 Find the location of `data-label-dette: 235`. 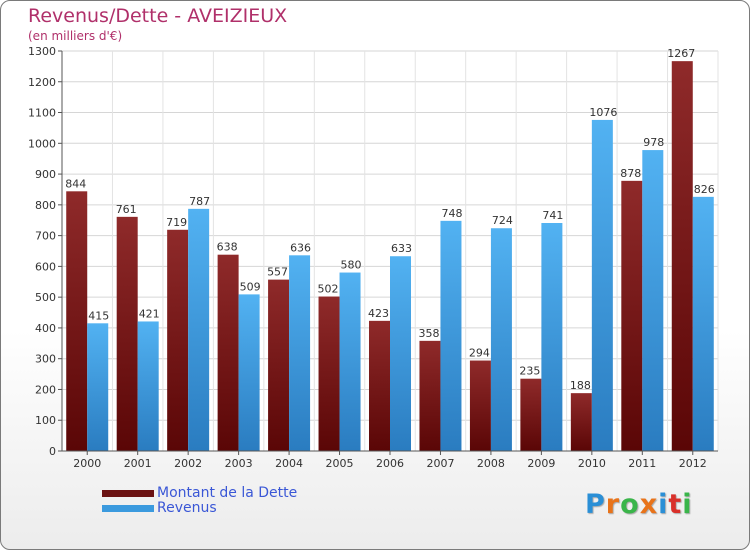

data-label-dette: 235 is located at coordinates (529, 371).